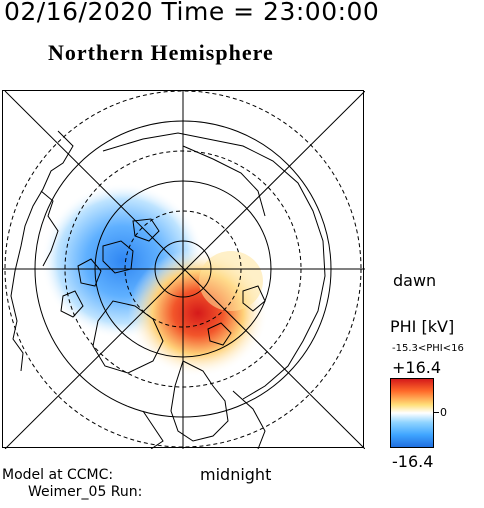 The width and height of the screenshot is (484, 508). Describe the element at coordinates (85, 492) in the screenshot. I see `run-label: Weimer_05 Run:` at that location.